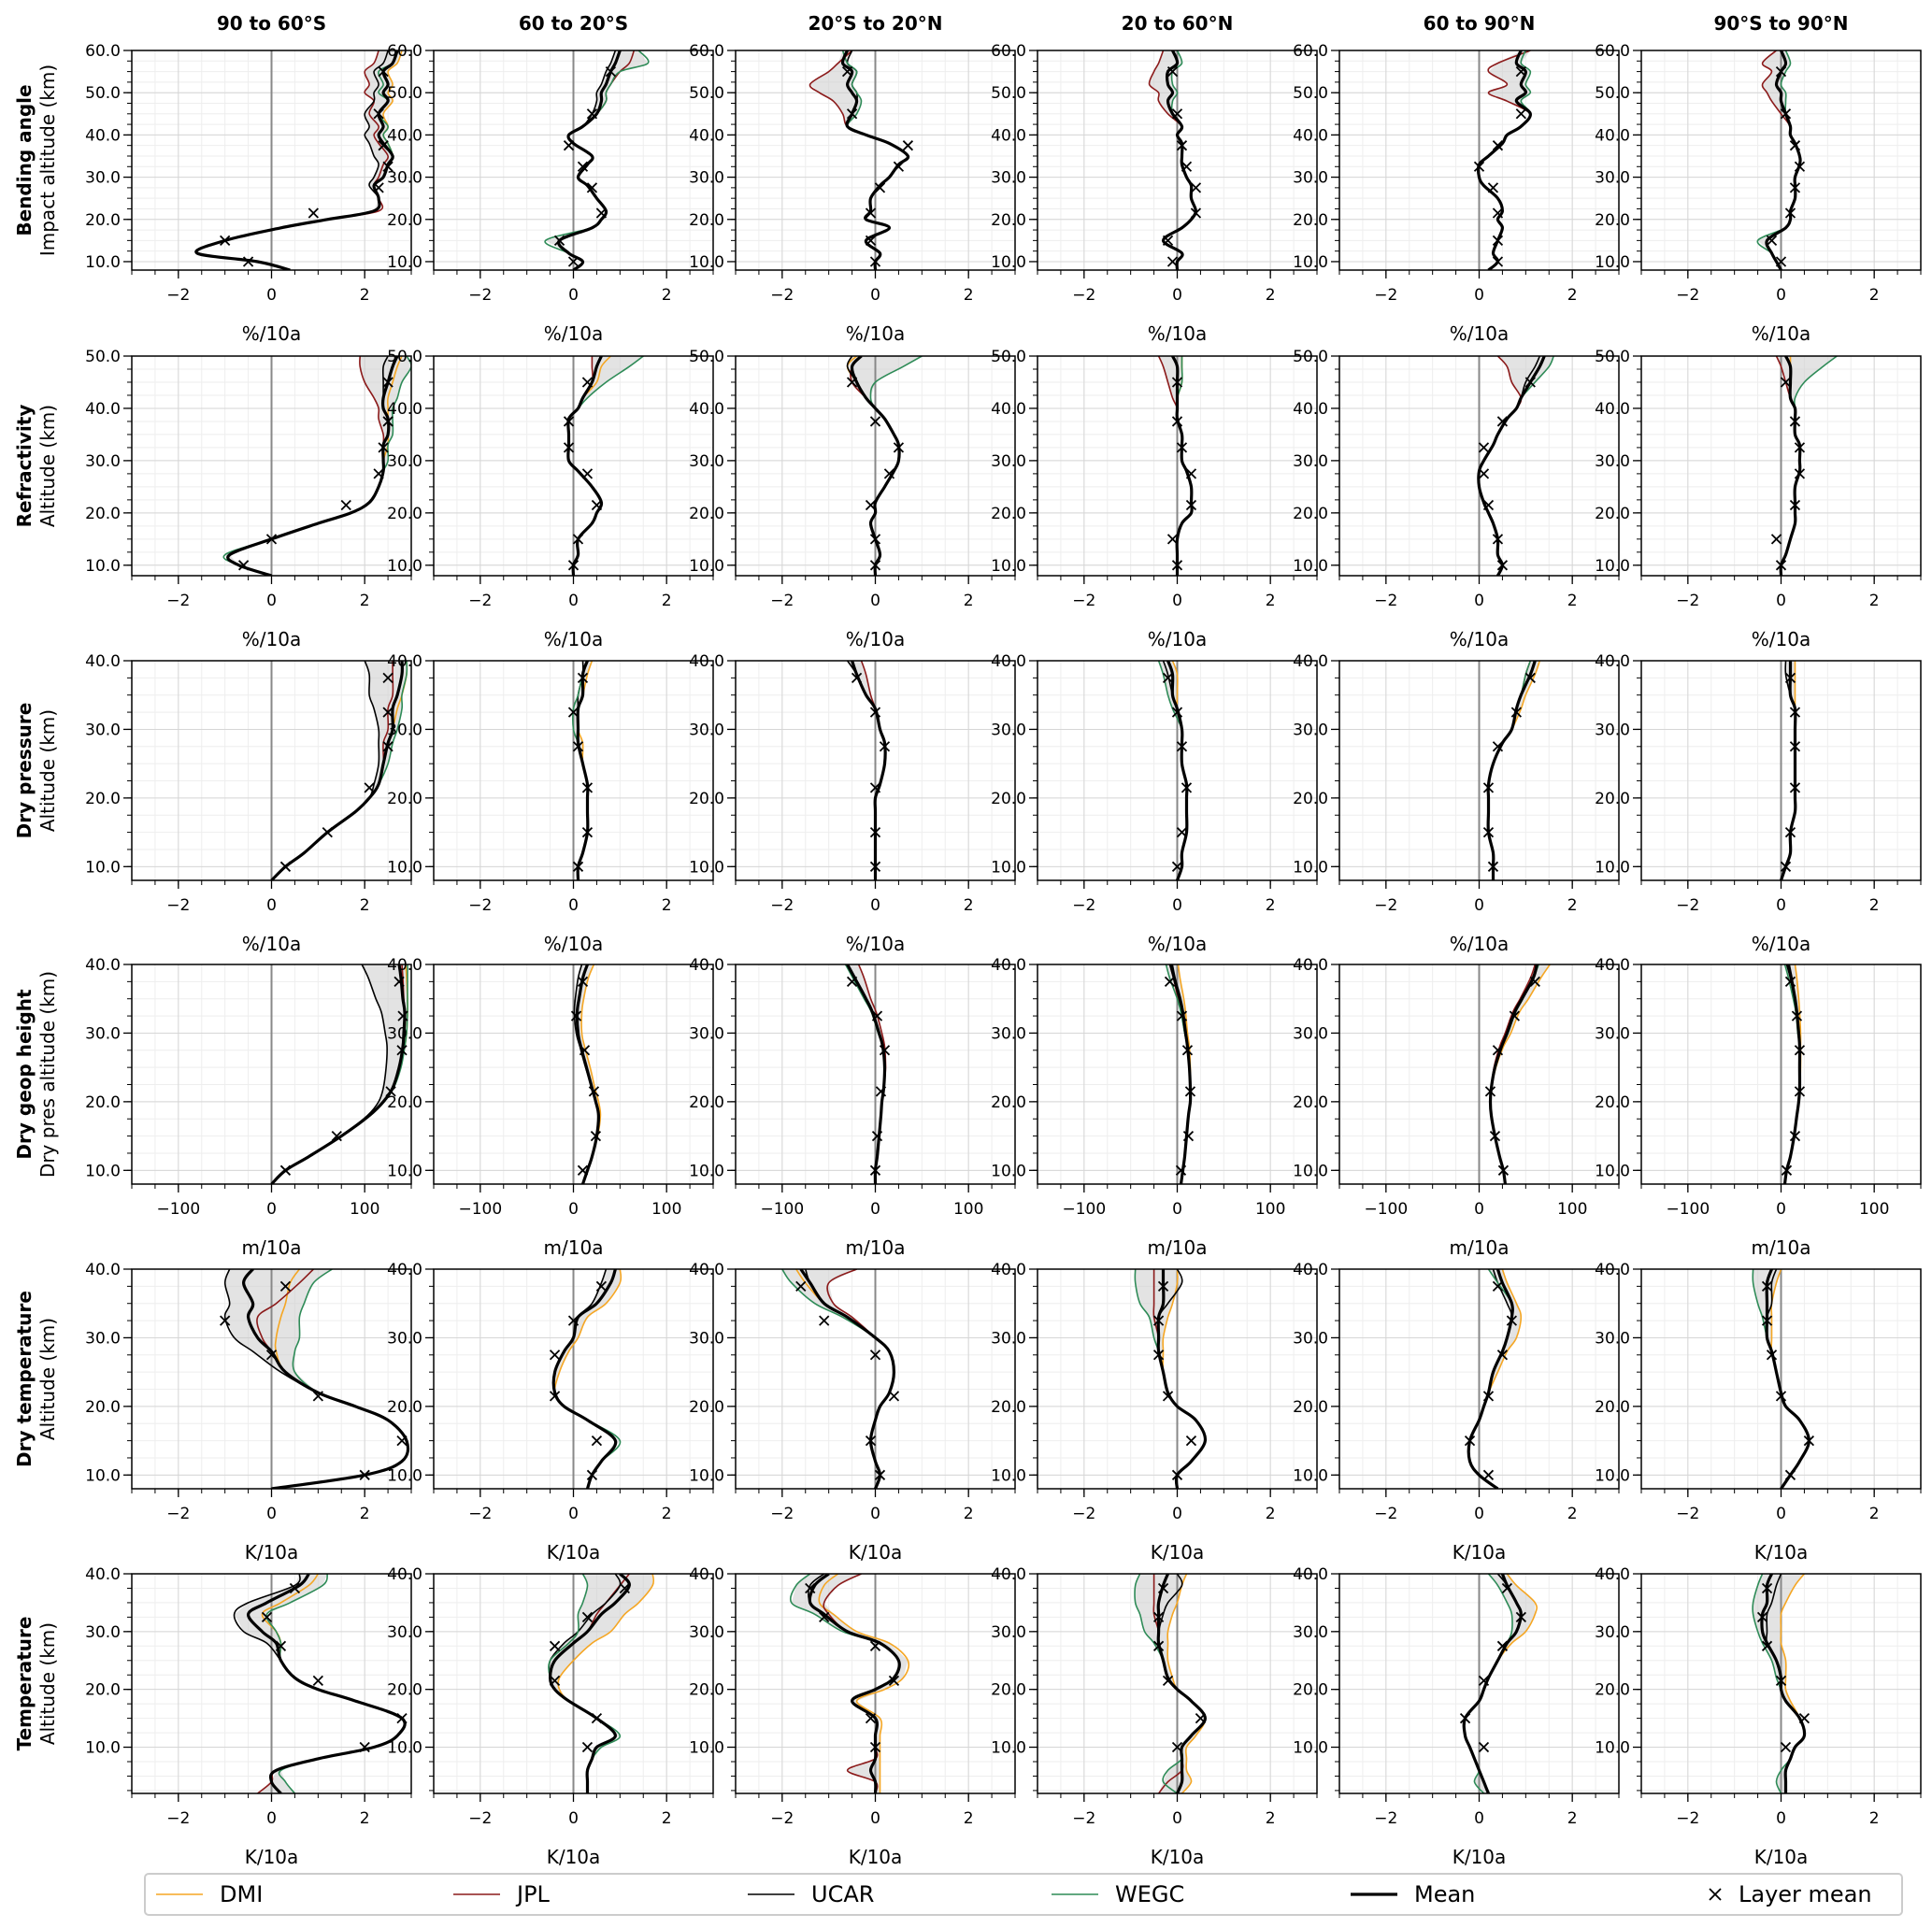 This screenshot has width=1932, height=1928. What do you see at coordinates (1023, 1894) in the screenshot?
I see `legend: DMI JPL UCAR WEGC Mean Layer mean` at bounding box center [1023, 1894].